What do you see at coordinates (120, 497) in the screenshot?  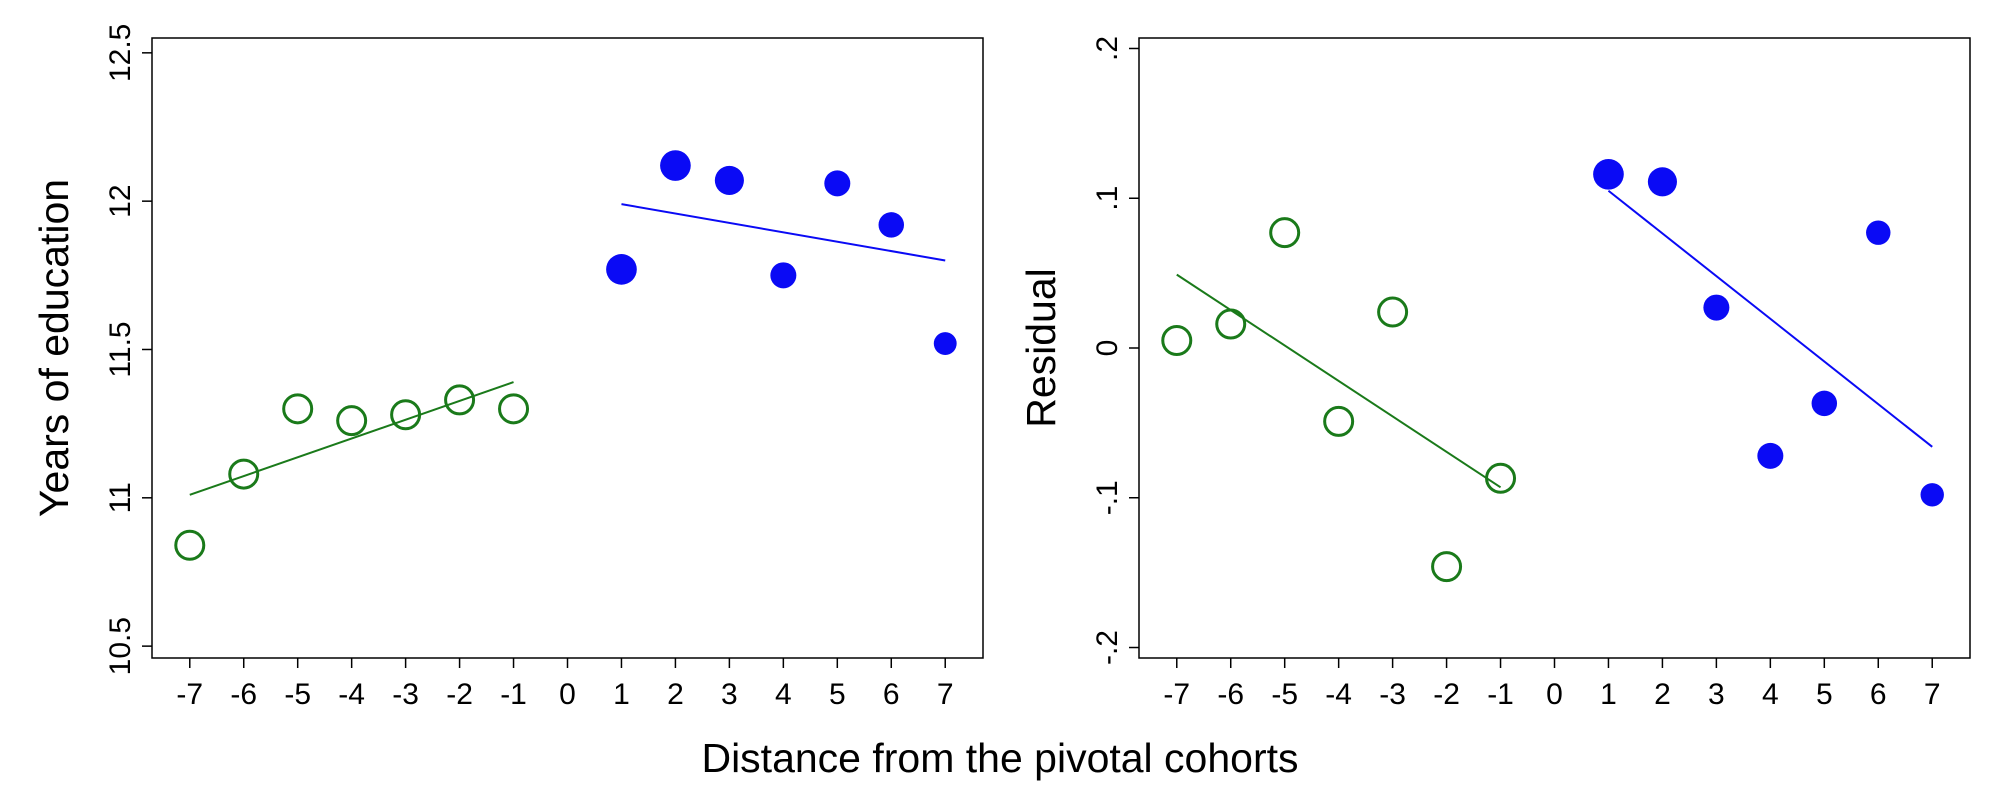 I see `y-tick-label: 11` at bounding box center [120, 497].